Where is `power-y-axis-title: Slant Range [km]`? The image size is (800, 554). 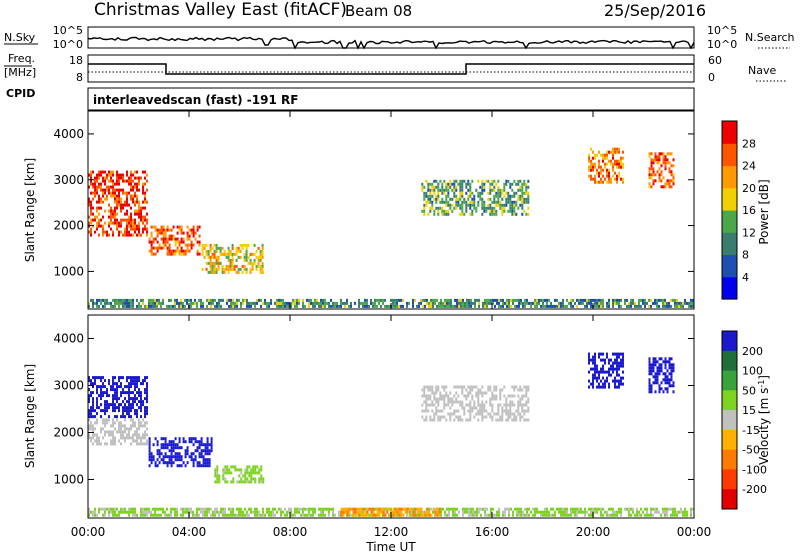 power-y-axis-title: Slant Range [km] is located at coordinates (30, 210).